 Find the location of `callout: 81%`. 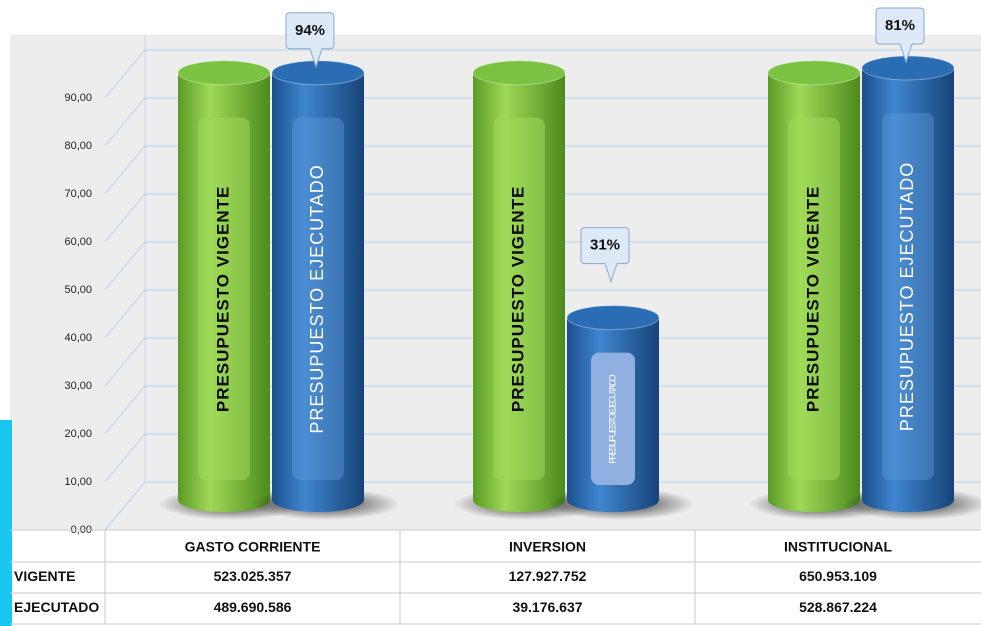

callout: 81% is located at coordinates (900, 35).